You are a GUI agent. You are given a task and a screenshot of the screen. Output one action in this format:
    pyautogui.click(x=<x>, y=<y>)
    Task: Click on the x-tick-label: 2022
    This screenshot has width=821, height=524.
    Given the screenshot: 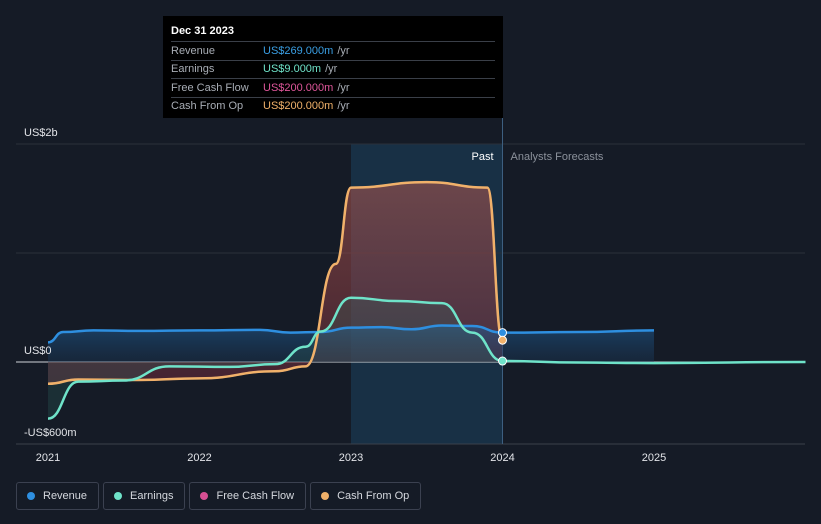 What is the action you would take?
    pyautogui.click(x=199, y=458)
    